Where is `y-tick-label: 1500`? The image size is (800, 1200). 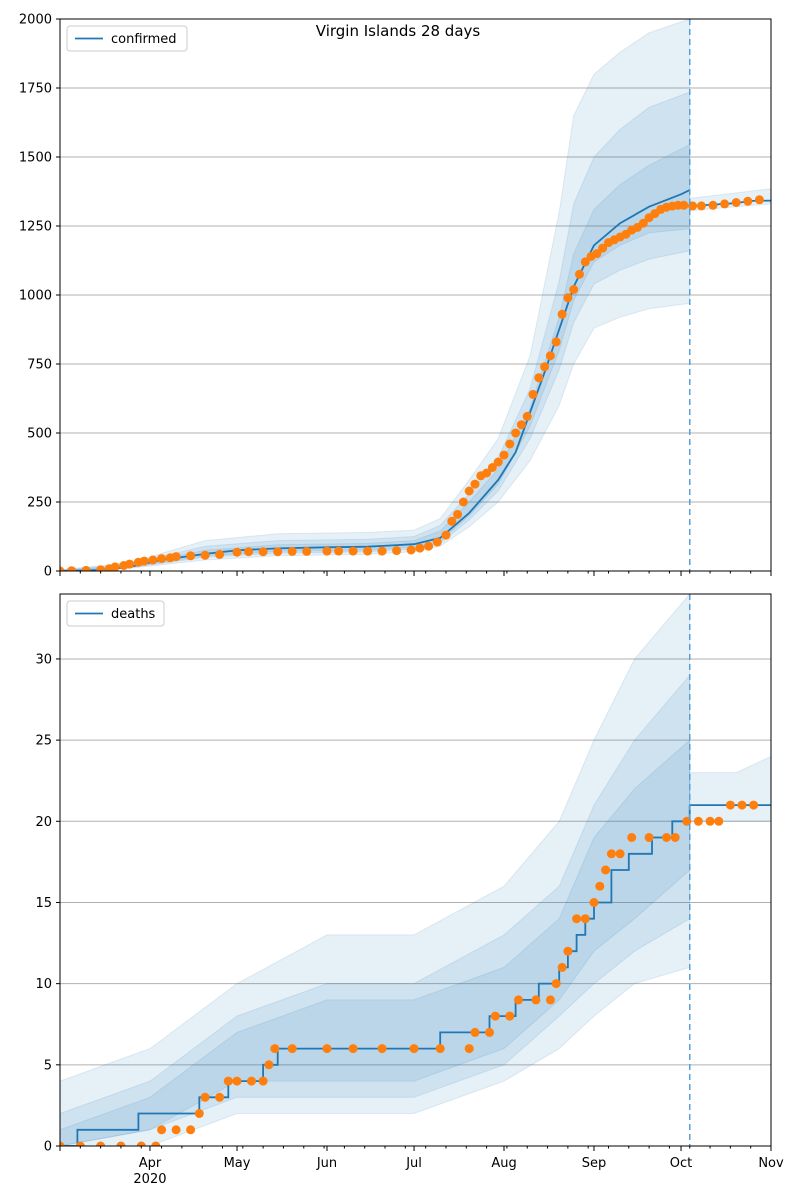 y-tick-label: 1500 is located at coordinates (35, 158).